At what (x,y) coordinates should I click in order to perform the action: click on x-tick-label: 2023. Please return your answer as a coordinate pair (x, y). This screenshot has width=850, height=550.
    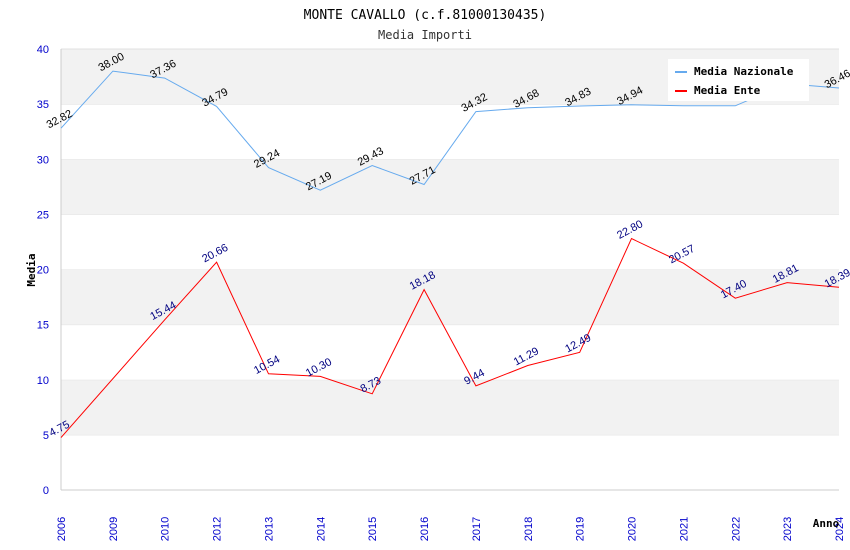
    Looking at the image, I should click on (788, 529).